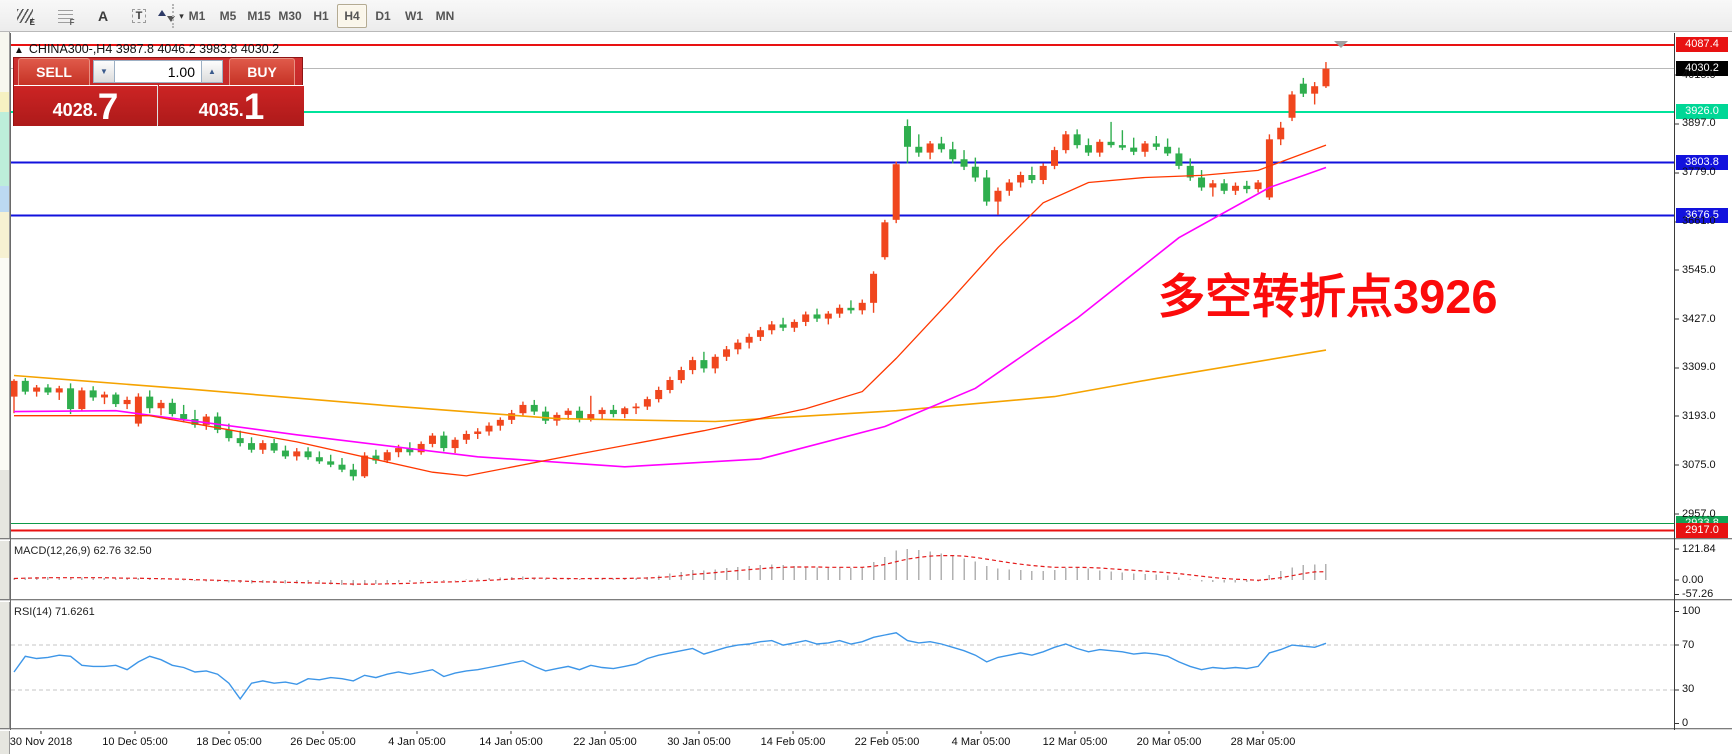 The height and width of the screenshot is (754, 1732). I want to click on timeframe-h1-button: H1, so click(321, 16).